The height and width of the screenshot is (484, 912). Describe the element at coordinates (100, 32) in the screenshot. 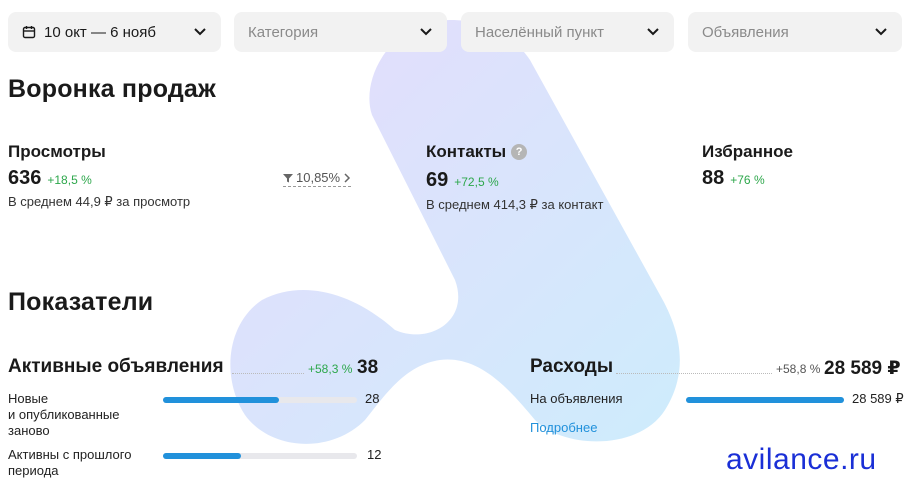

I see `date-range-label: 10 окт — 6 нояб` at that location.